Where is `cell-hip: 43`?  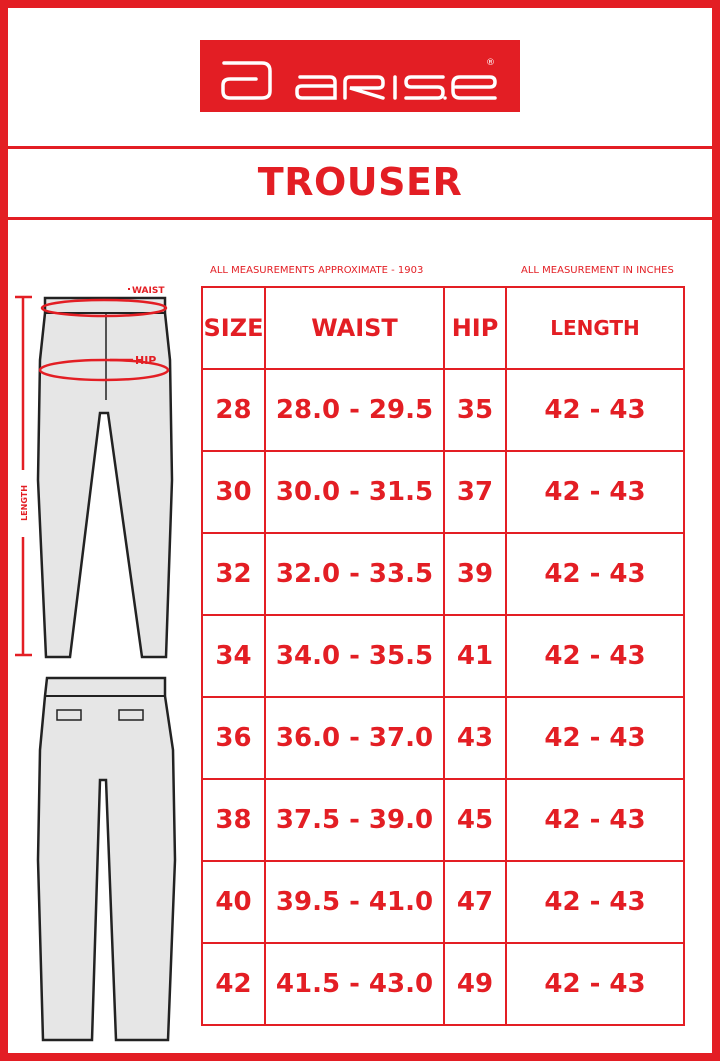
cell-hip: 43 is located at coordinates (475, 738).